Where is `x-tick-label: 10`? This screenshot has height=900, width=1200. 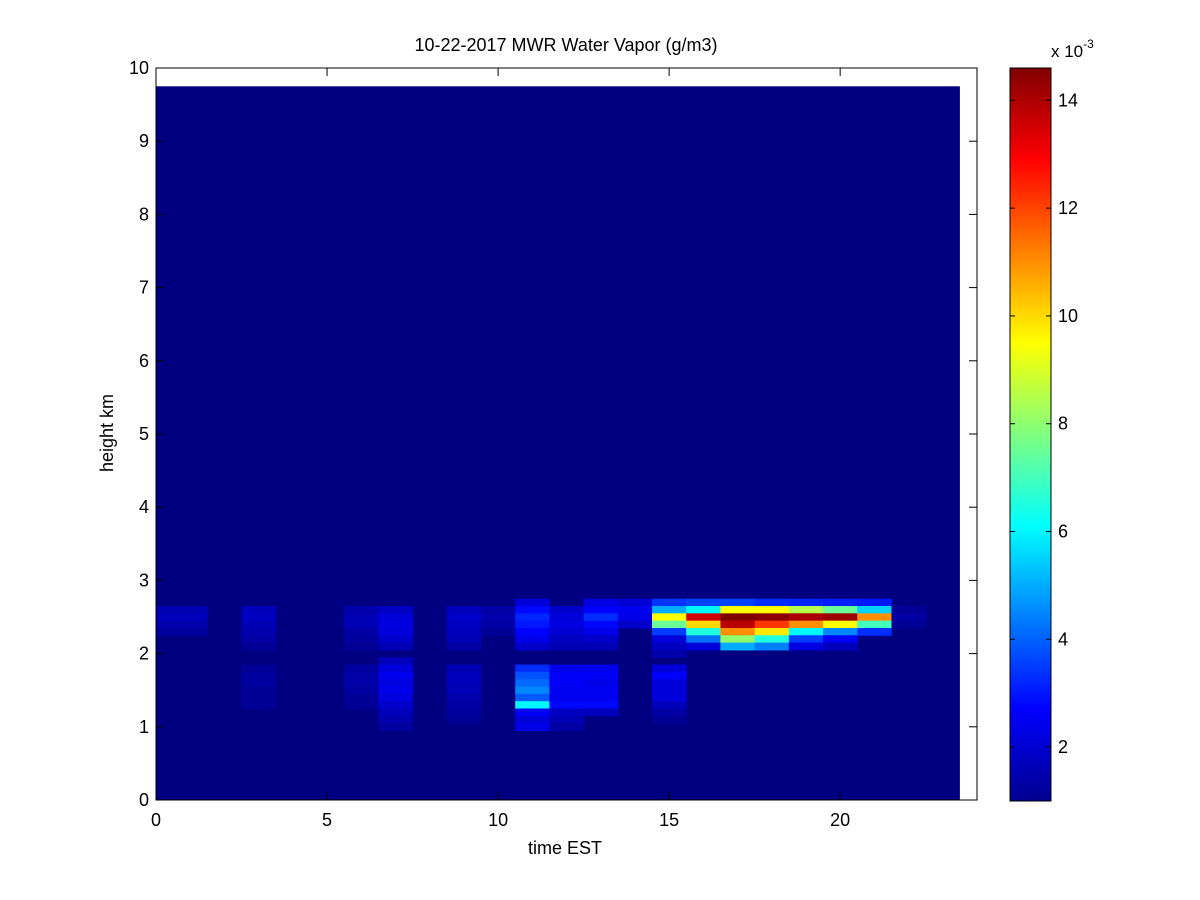
x-tick-label: 10 is located at coordinates (498, 820).